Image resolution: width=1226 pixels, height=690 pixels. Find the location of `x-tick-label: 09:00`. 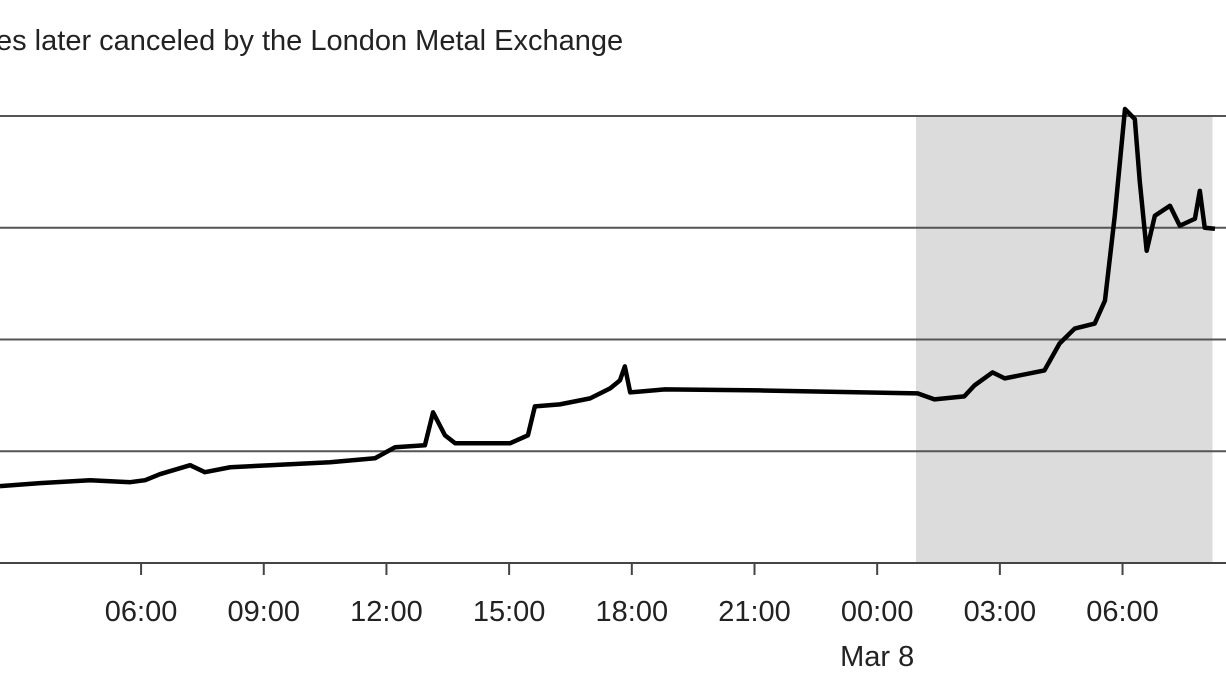

x-tick-label: 09:00 is located at coordinates (263, 612).